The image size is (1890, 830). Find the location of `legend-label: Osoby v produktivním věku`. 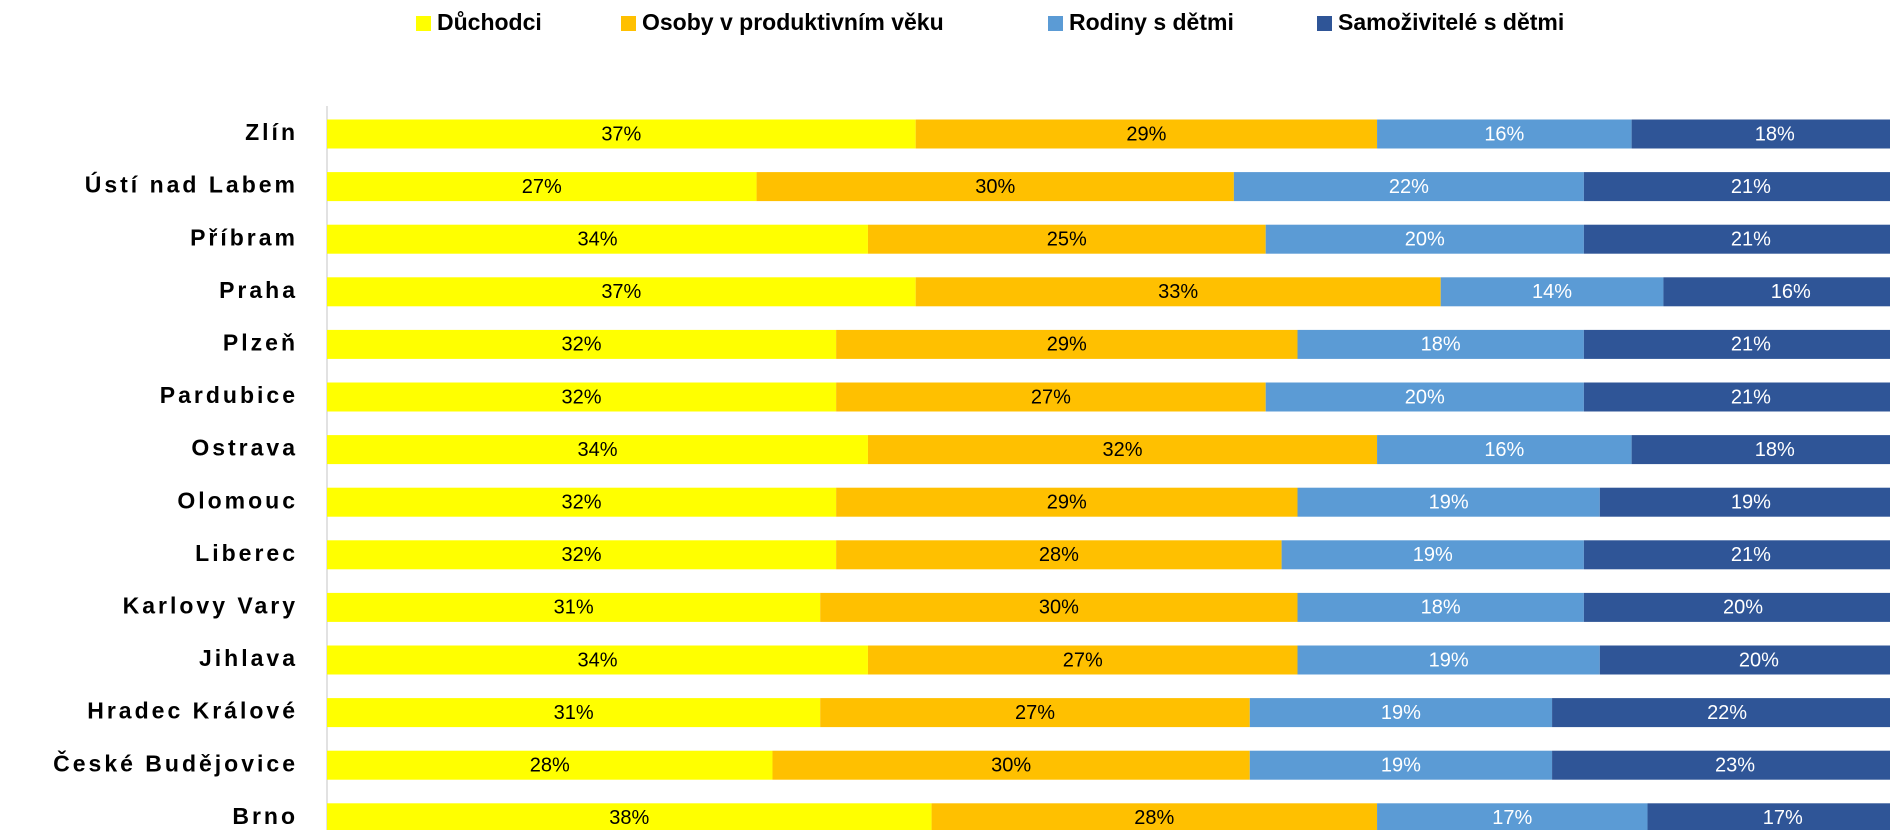

legend-label: Osoby v produktivním věku is located at coordinates (793, 22).